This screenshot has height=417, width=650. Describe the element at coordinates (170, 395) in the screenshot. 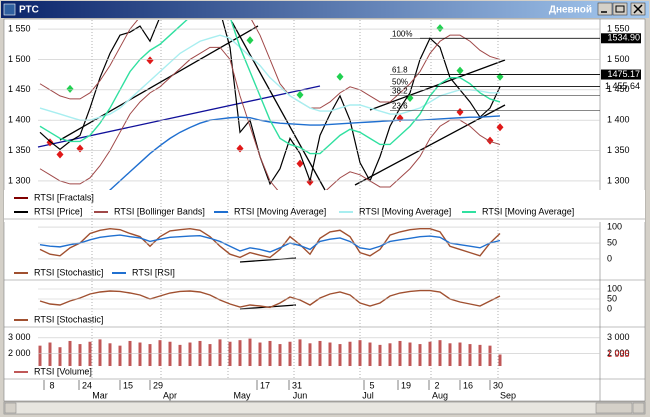

I see `x-month-label: Apr` at that location.